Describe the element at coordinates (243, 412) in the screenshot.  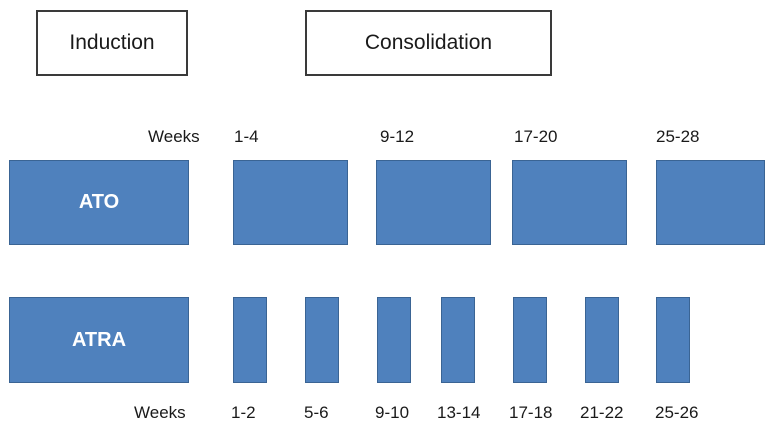
I see `atra-week-range: 1-2` at that location.